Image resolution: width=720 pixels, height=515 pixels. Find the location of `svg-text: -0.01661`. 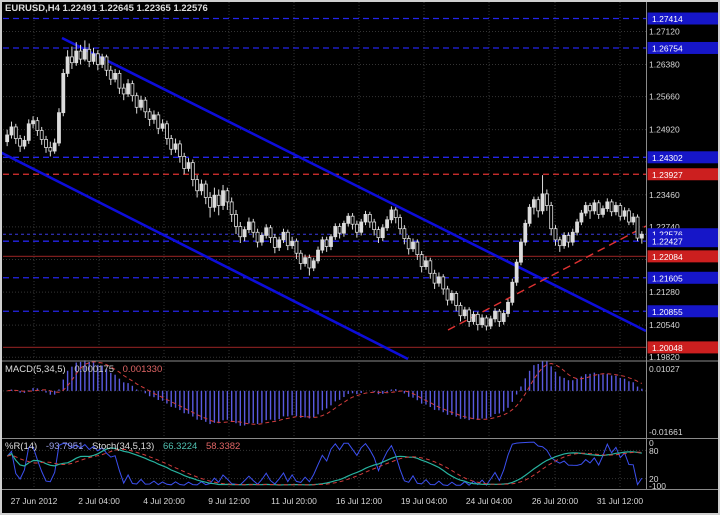

svg-text: -0.01661 is located at coordinates (666, 432).